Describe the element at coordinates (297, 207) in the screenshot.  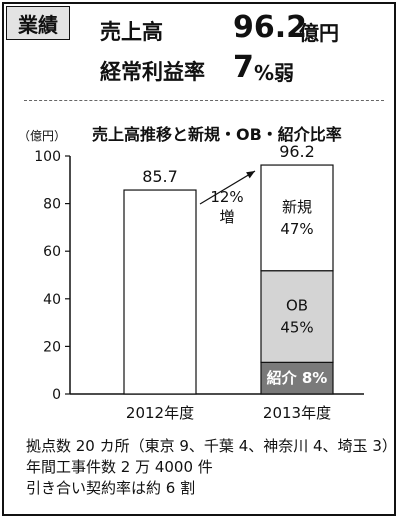
I see `segment-label: 新規` at that location.